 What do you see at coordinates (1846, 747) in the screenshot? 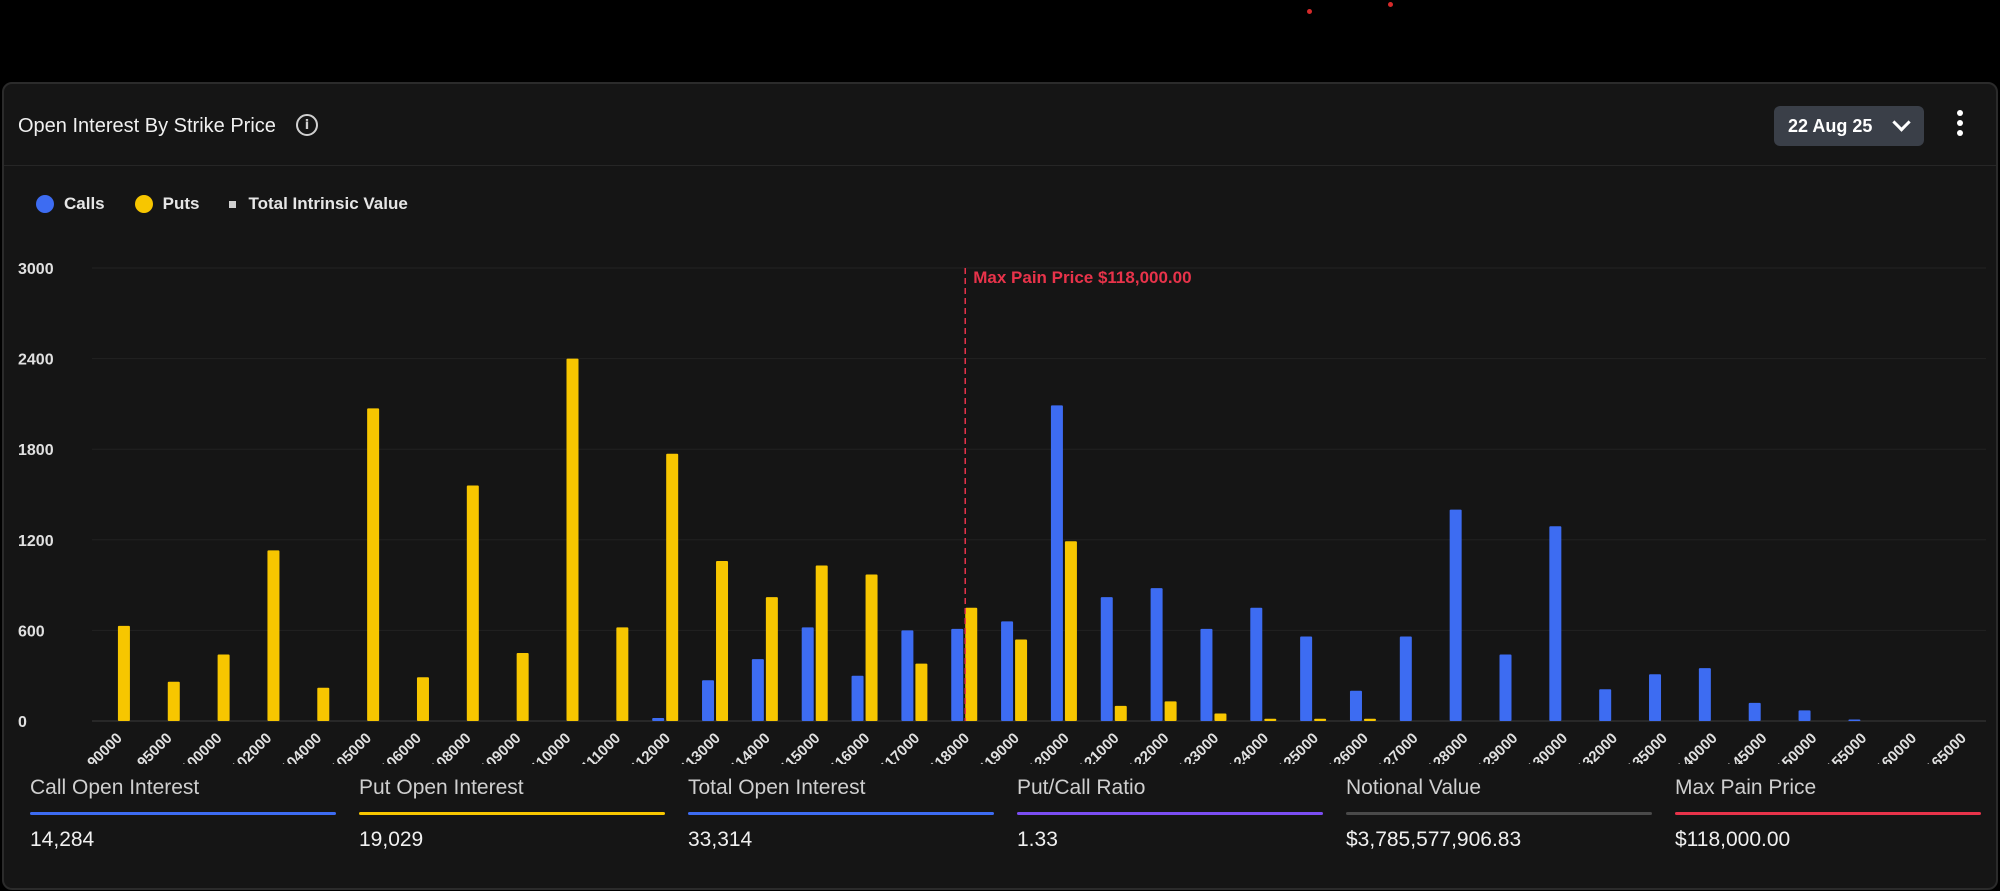
I see `x-tick-label: 155000` at bounding box center [1846, 747].